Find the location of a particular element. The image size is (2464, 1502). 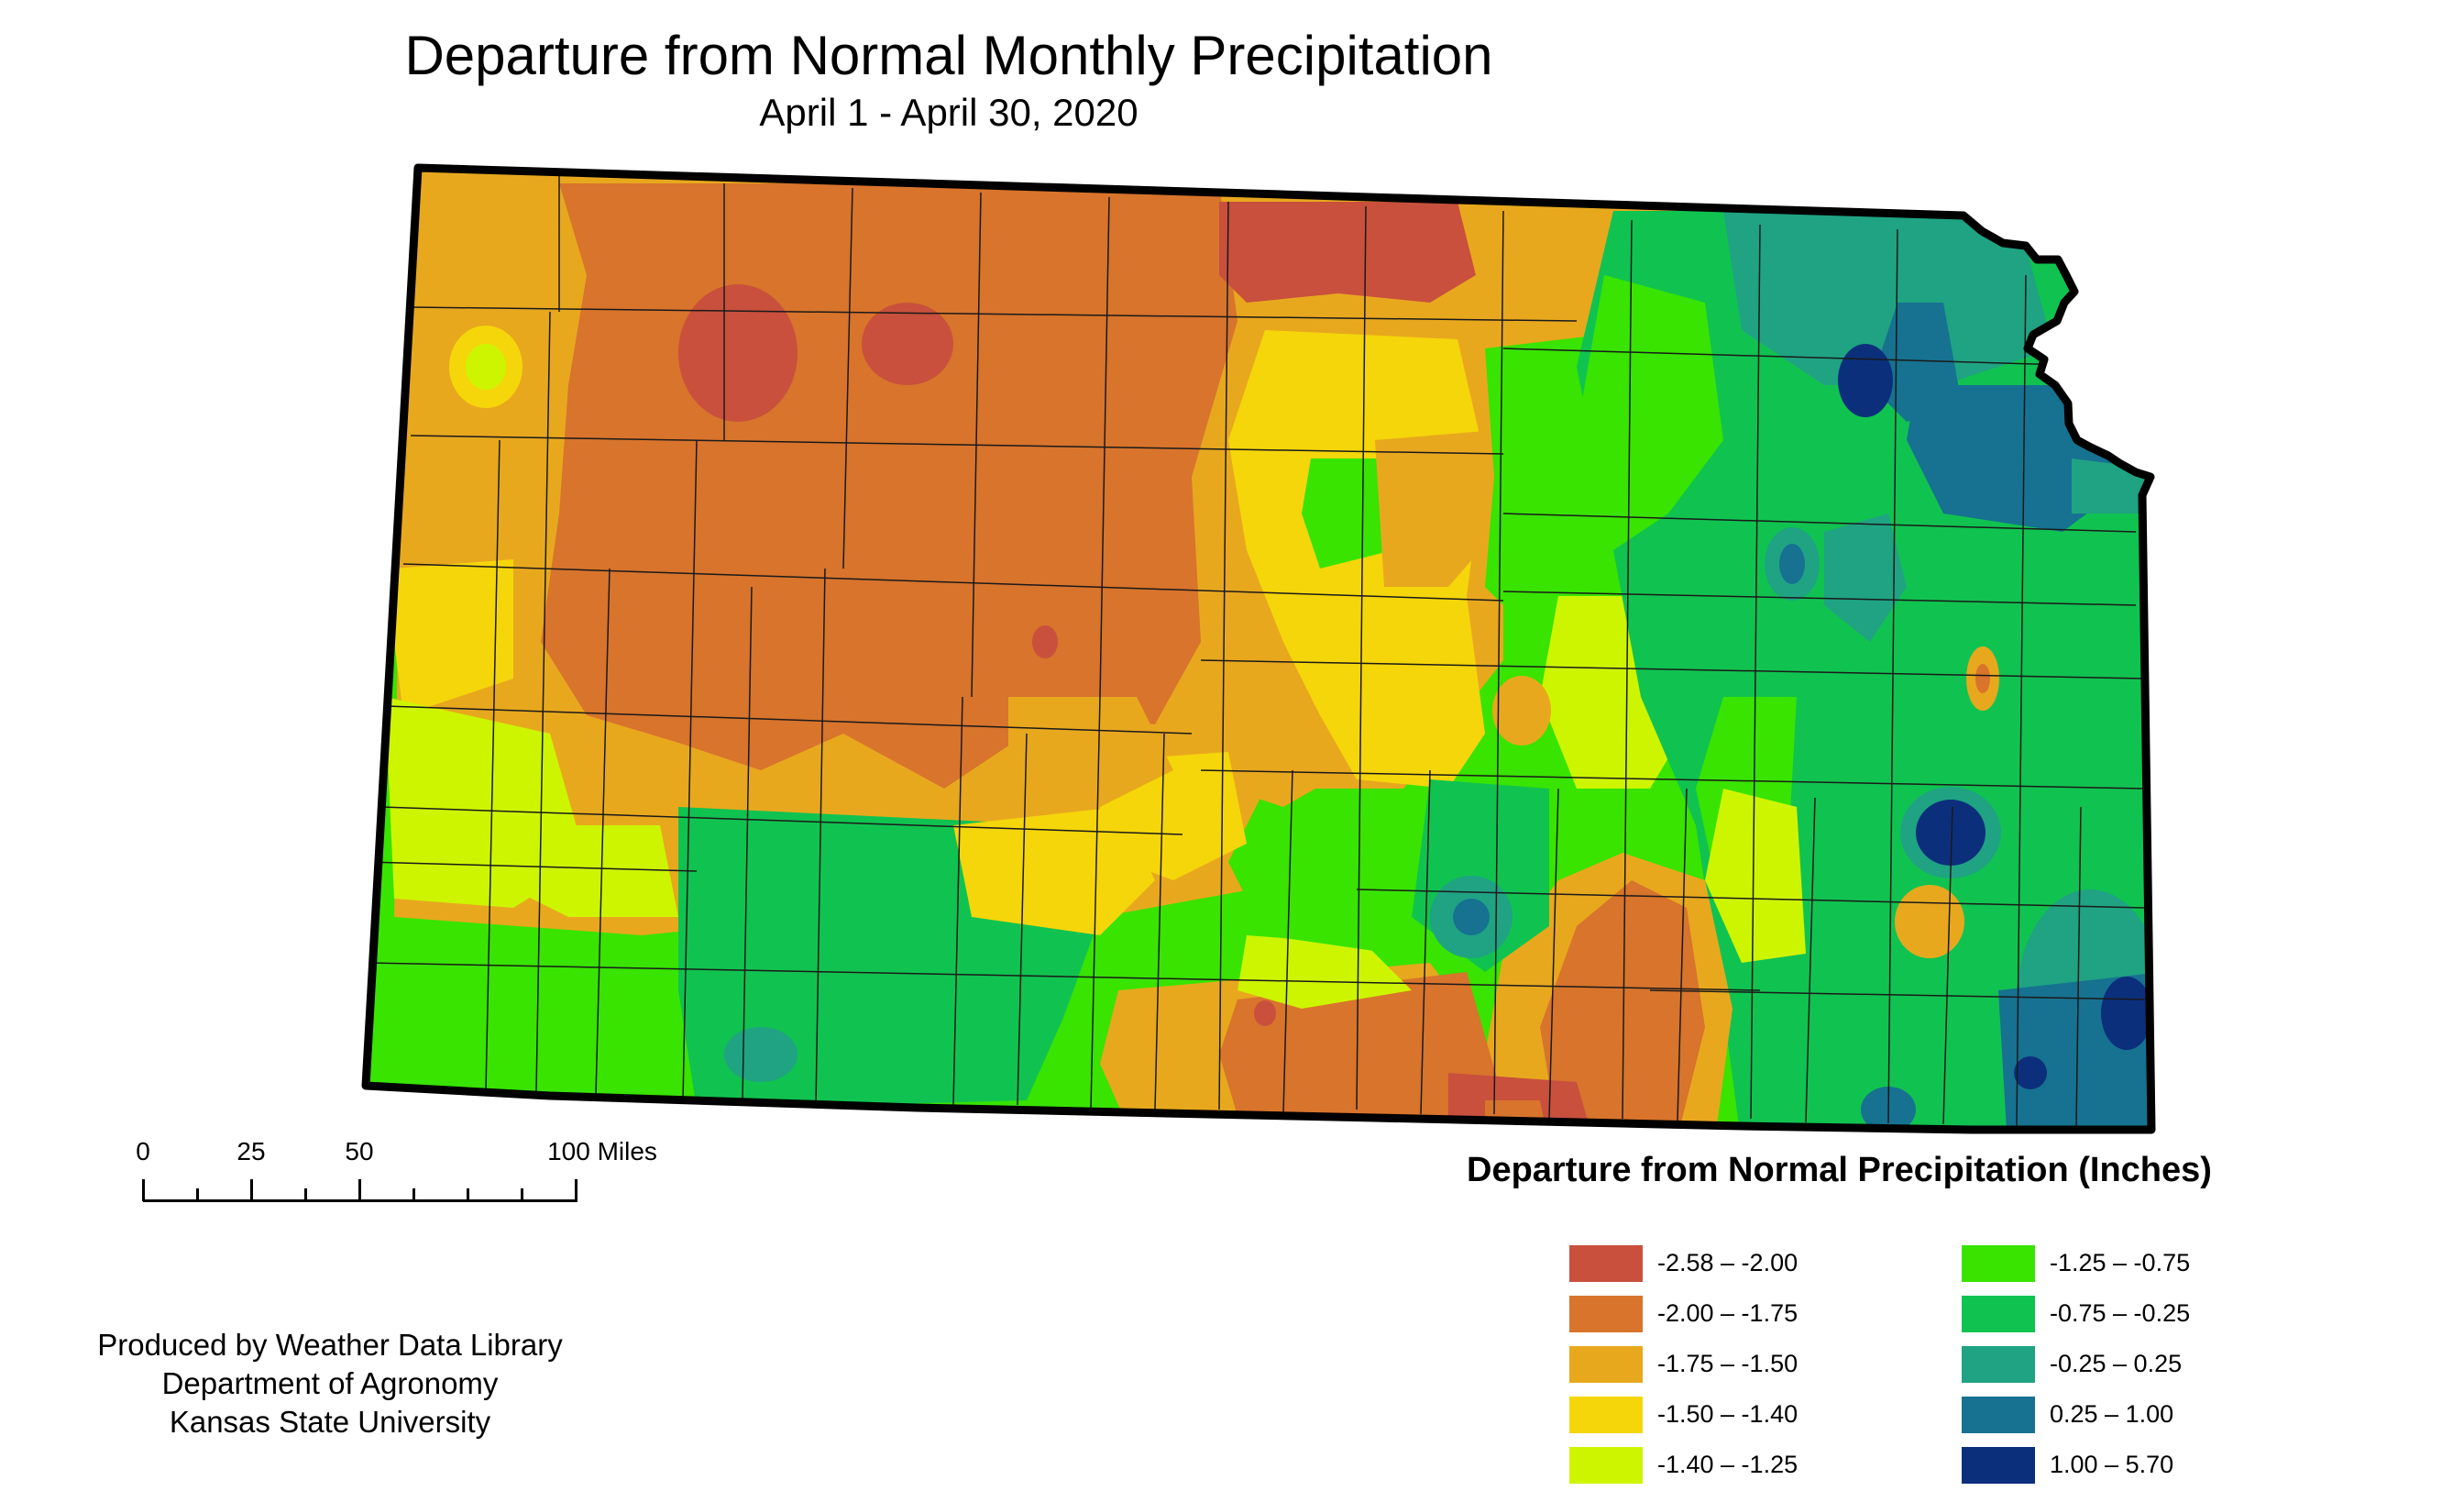

legend-label: -2.00 – -1.75 is located at coordinates (1727, 1313).